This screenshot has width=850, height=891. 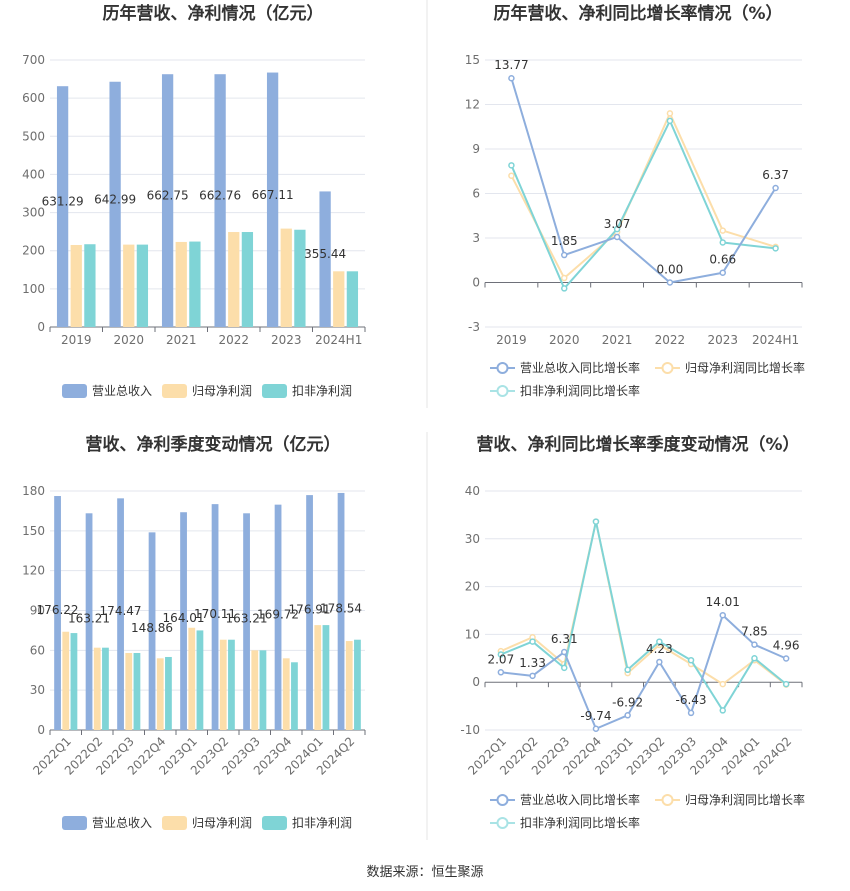 What do you see at coordinates (476, 283) in the screenshot?
I see `y-tick-label: 0` at bounding box center [476, 283].